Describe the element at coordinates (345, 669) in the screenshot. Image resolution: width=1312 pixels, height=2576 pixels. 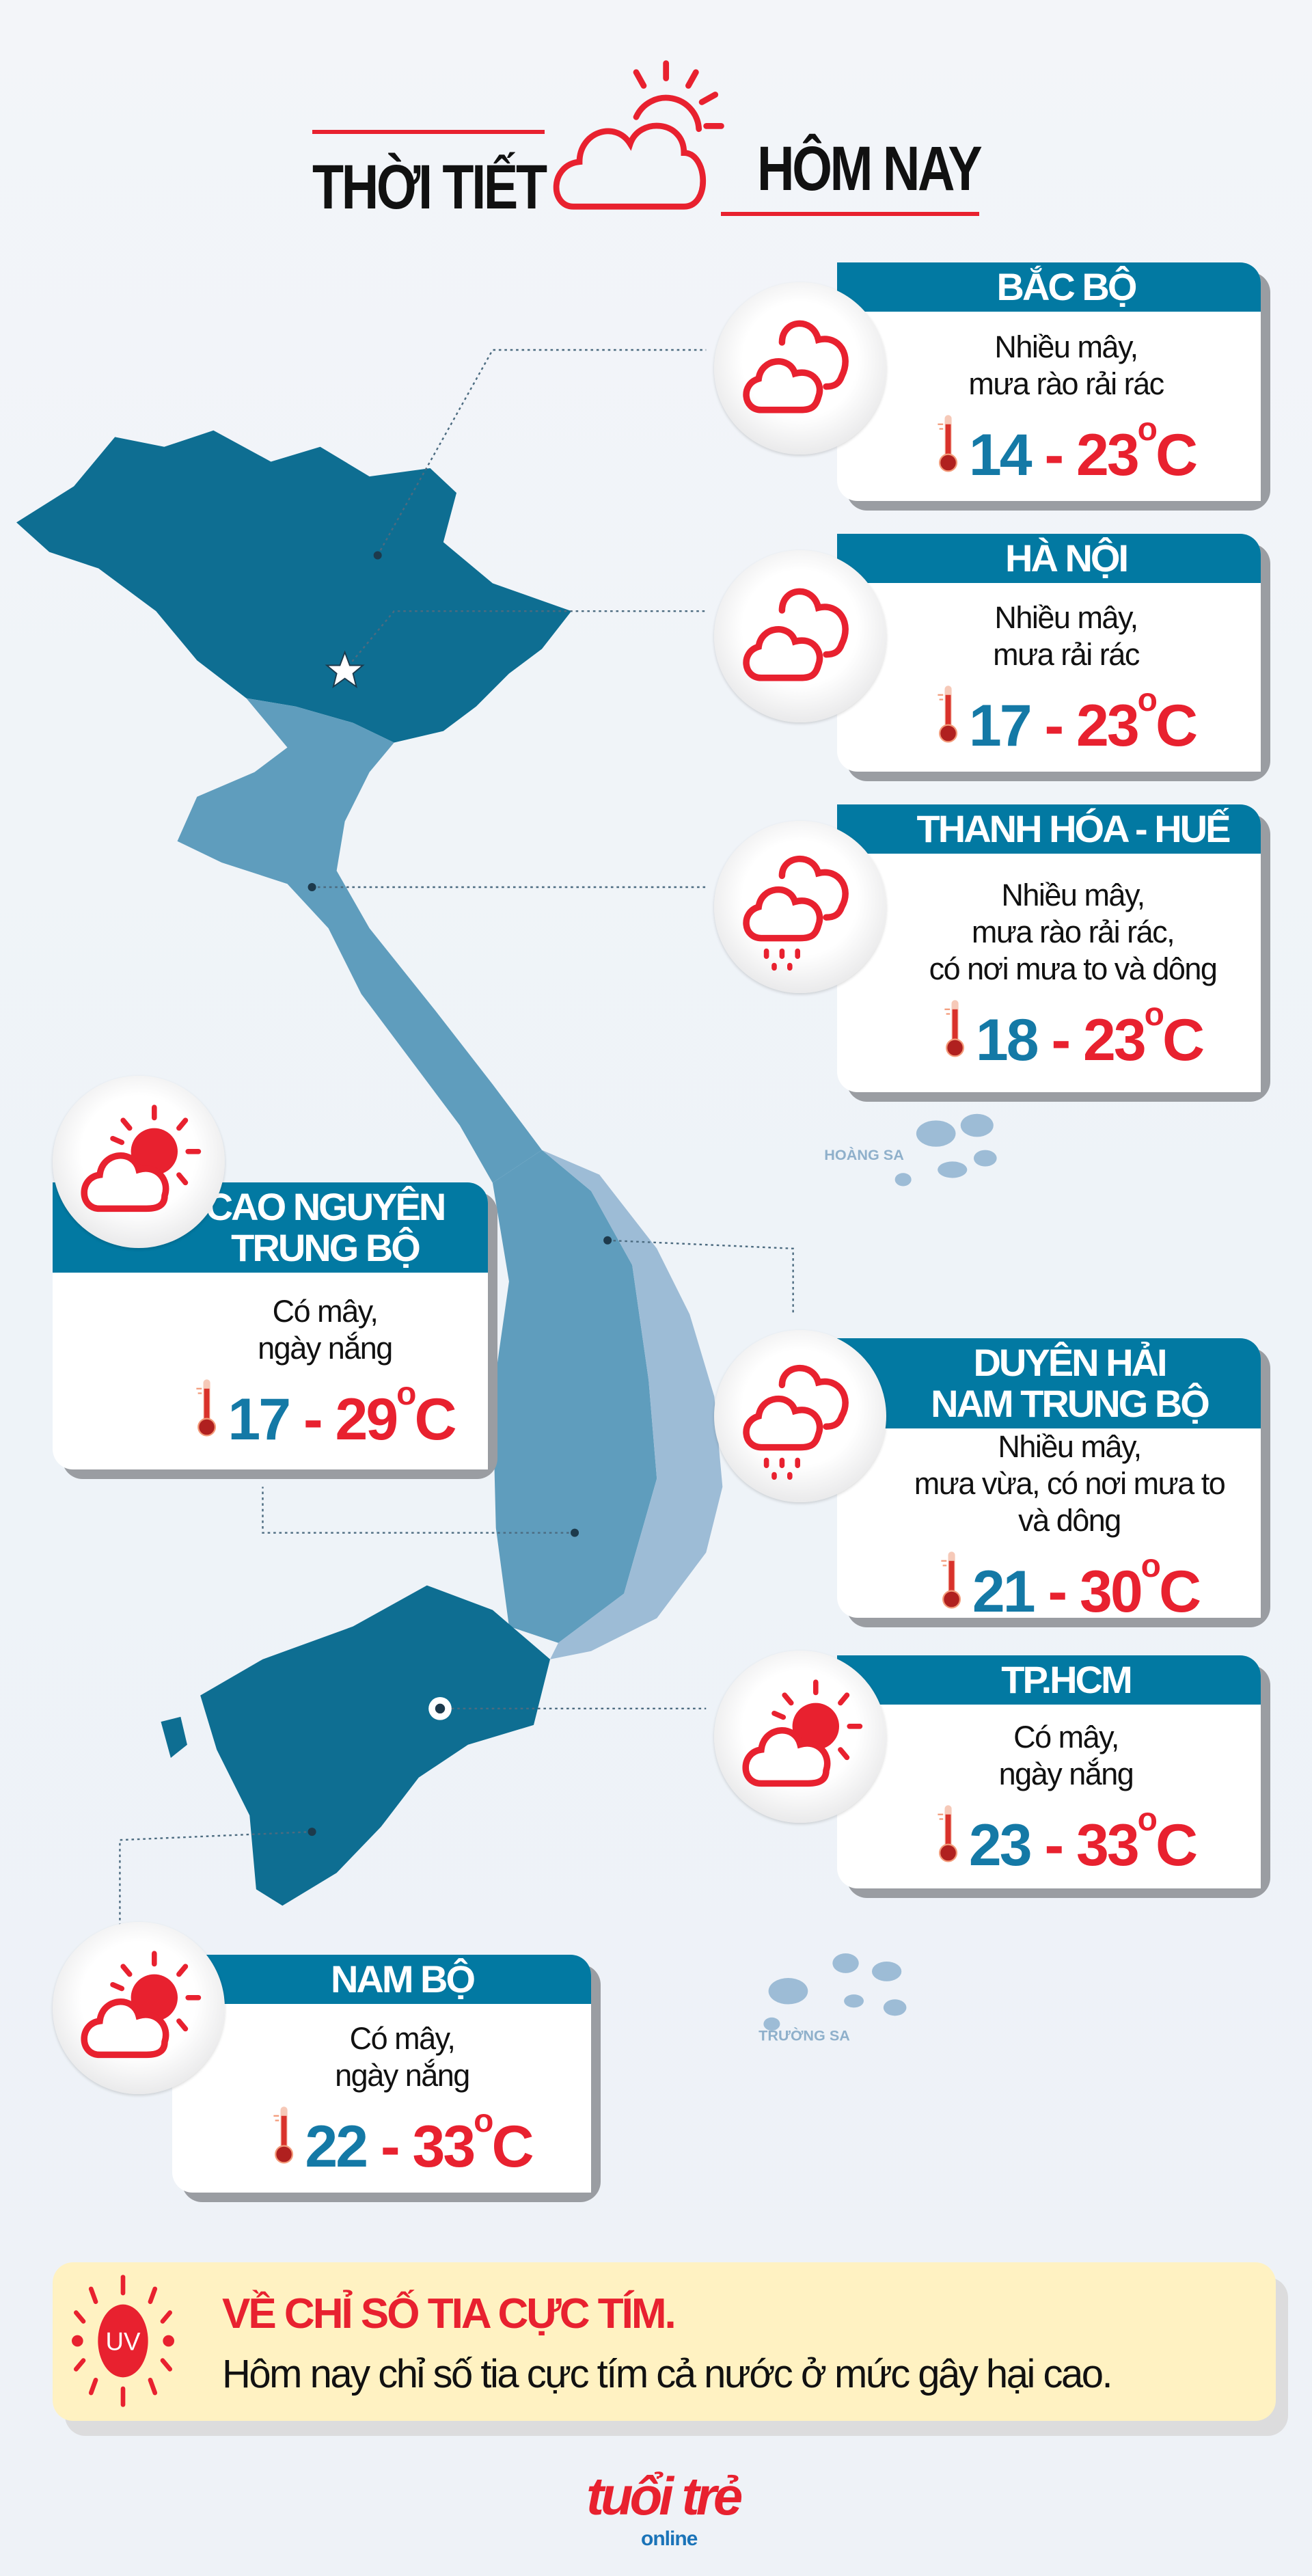
I see `capital-star-icon` at that location.